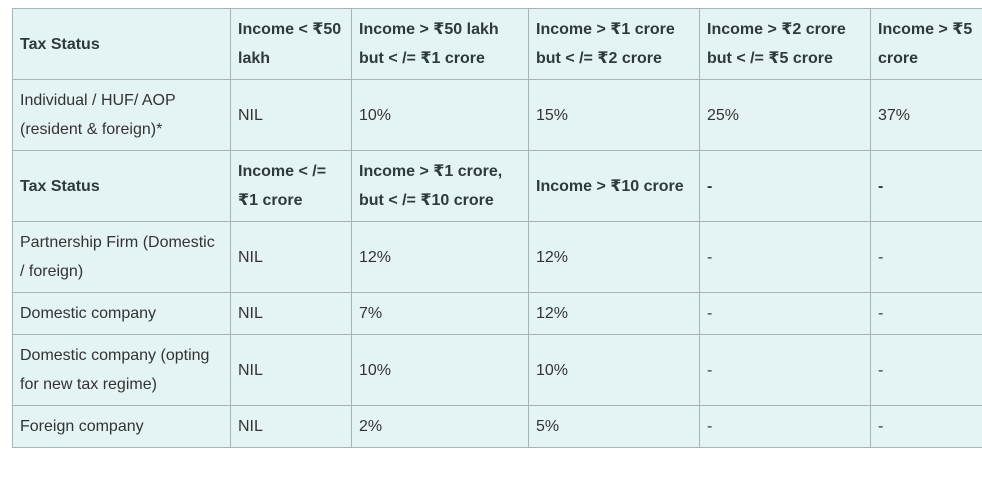 The height and width of the screenshot is (482, 982). Describe the element at coordinates (614, 115) in the screenshot. I see `cell: 15%` at that location.